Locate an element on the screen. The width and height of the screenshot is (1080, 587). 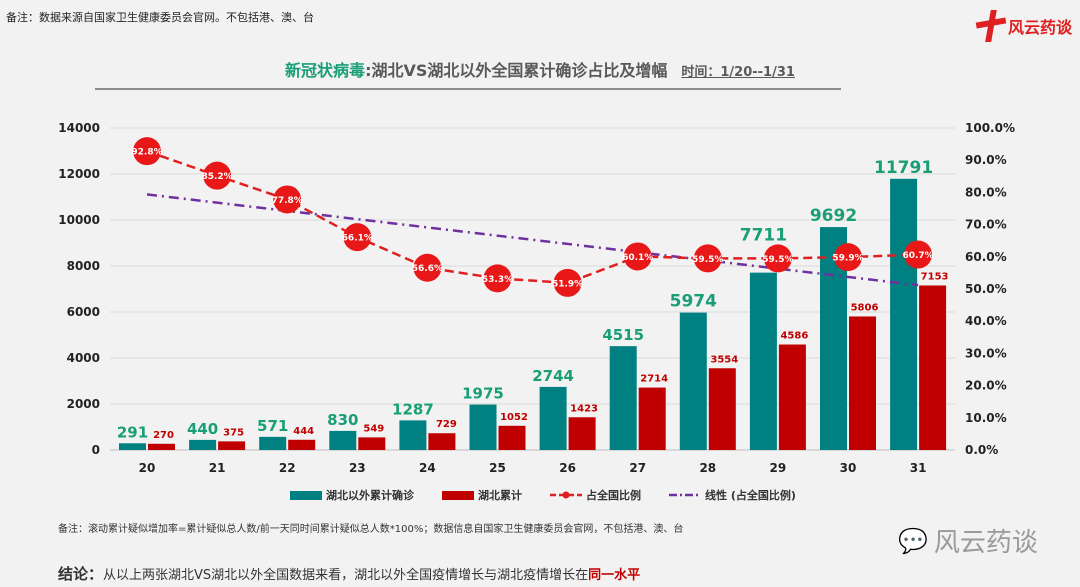
x-tick-label: 27 is located at coordinates (637, 468).